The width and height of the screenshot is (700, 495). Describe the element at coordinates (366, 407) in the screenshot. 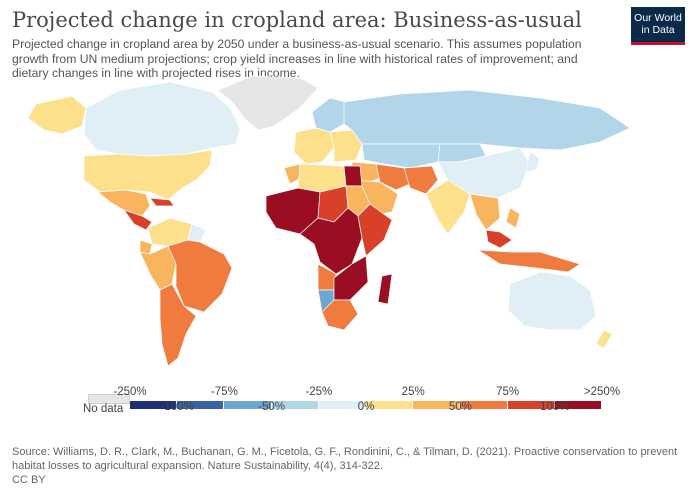

I see `legend-lower-label: 0%` at that location.